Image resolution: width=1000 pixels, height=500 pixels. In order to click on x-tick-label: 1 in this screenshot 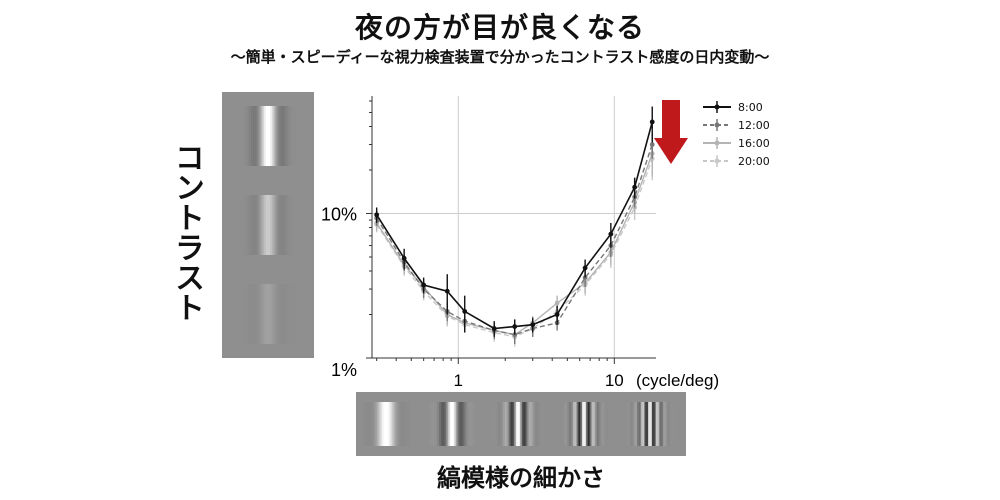, I will do `click(458, 380)`.